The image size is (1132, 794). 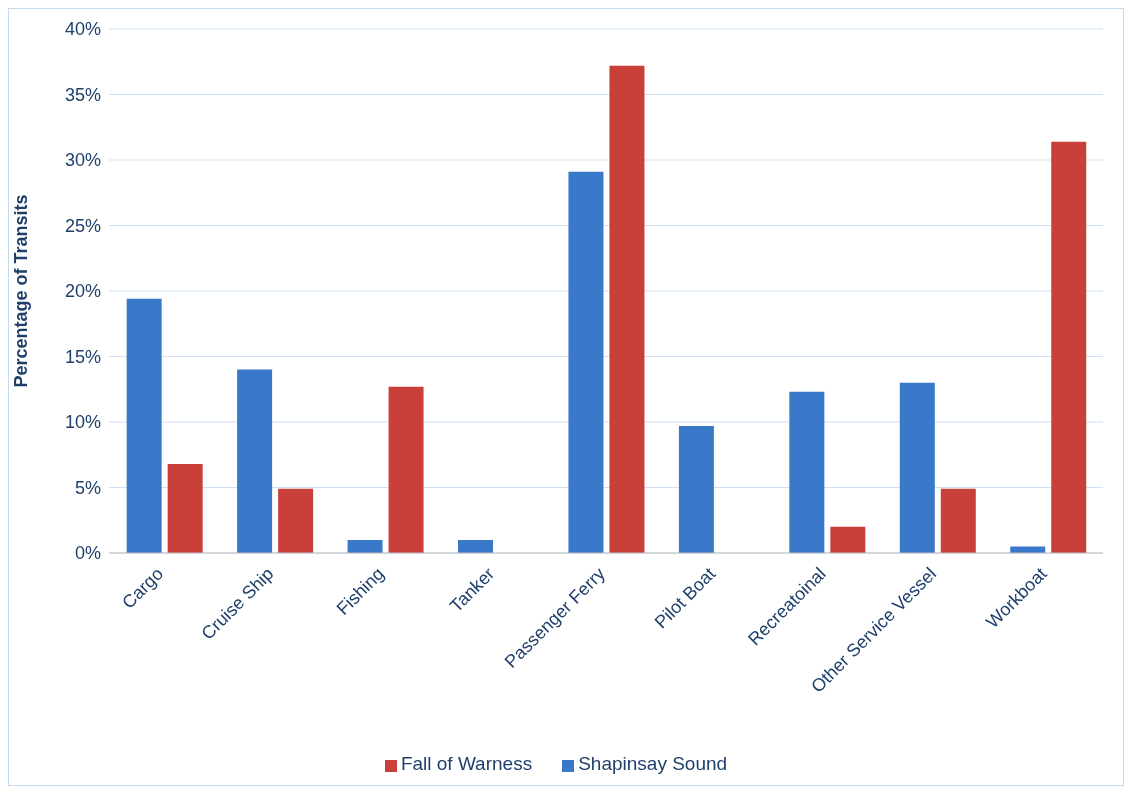 What do you see at coordinates (87, 487) in the screenshot?
I see `y-tick-label: 5%` at bounding box center [87, 487].